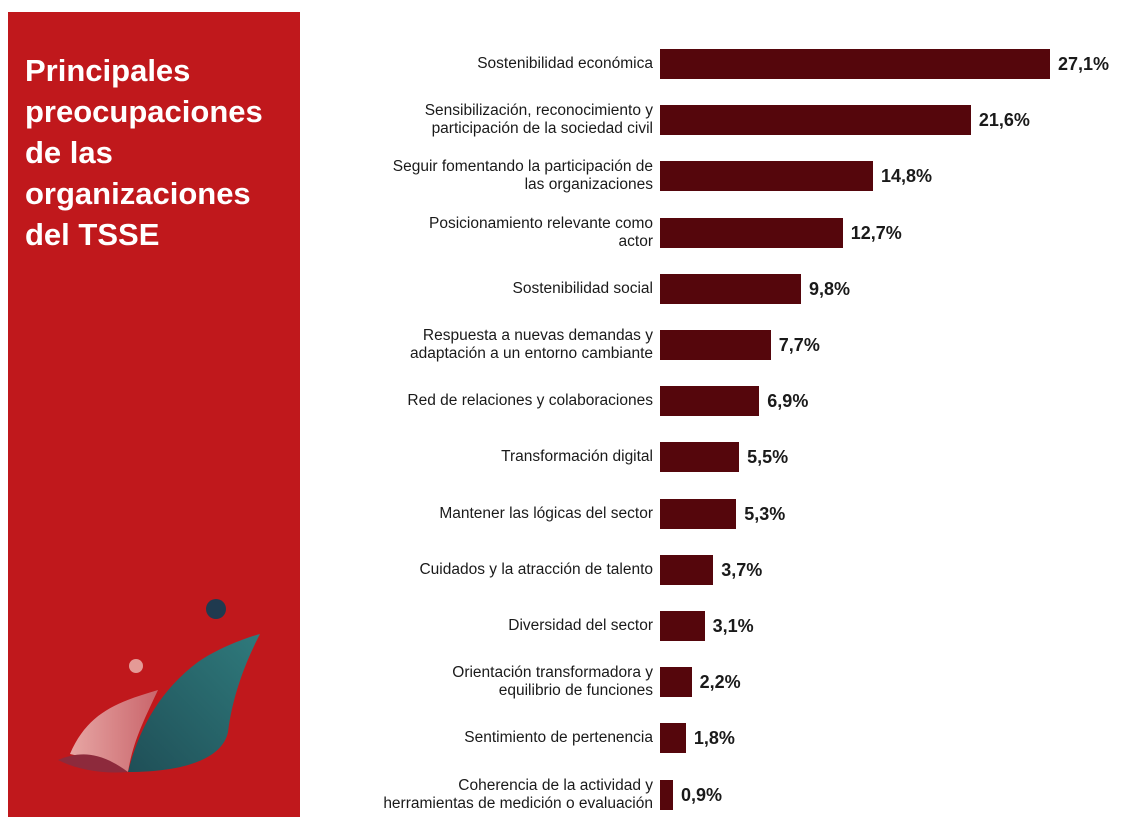 Image resolution: width=1127 pixels, height=817 pixels. Describe the element at coordinates (565, 63) in the screenshot. I see `category-label: Sostenibilidad económica` at that location.